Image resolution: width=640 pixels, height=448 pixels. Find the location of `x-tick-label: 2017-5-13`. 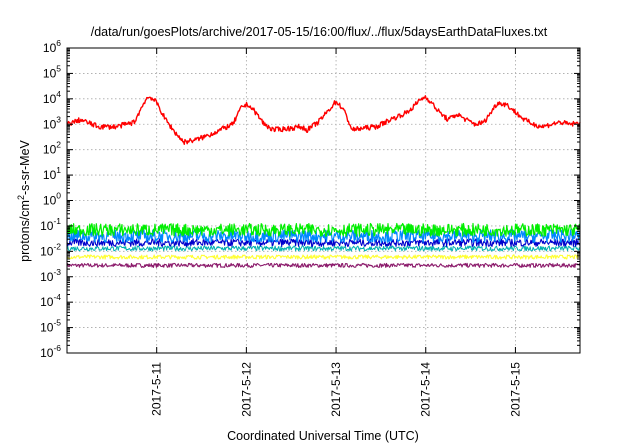

x-tick-label: 2017-5-13 is located at coordinates (336, 389).